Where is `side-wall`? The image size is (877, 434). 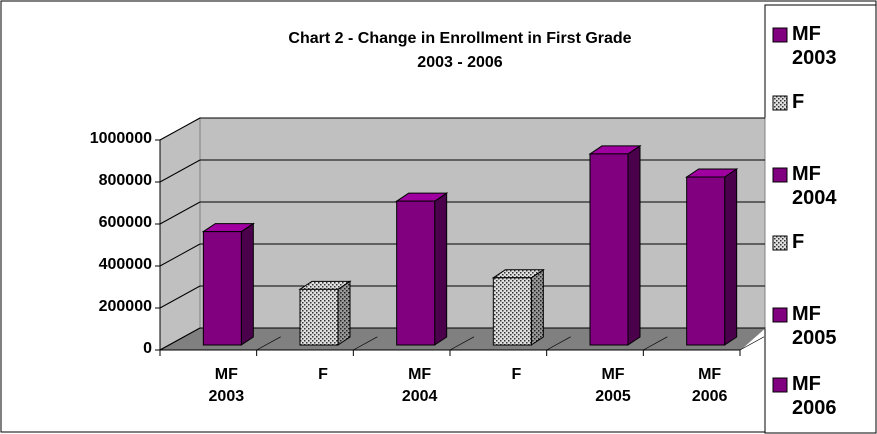
side-wall is located at coordinates (180, 234).